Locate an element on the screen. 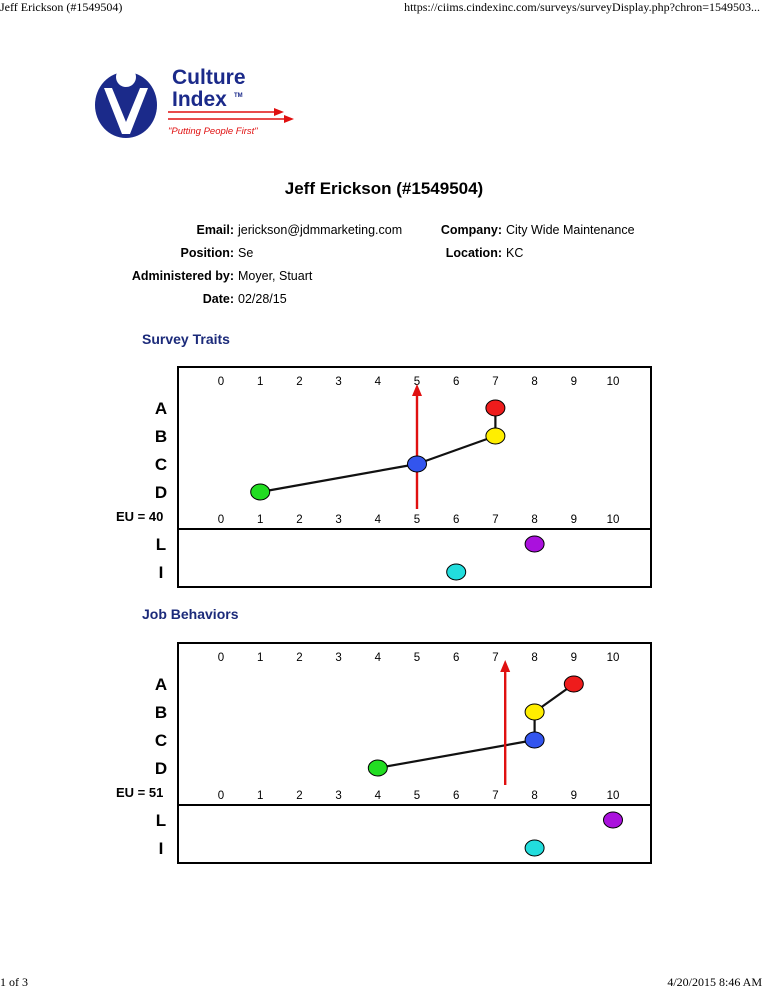 The width and height of the screenshot is (768, 994). email-label: Email: is located at coordinates (215, 230).